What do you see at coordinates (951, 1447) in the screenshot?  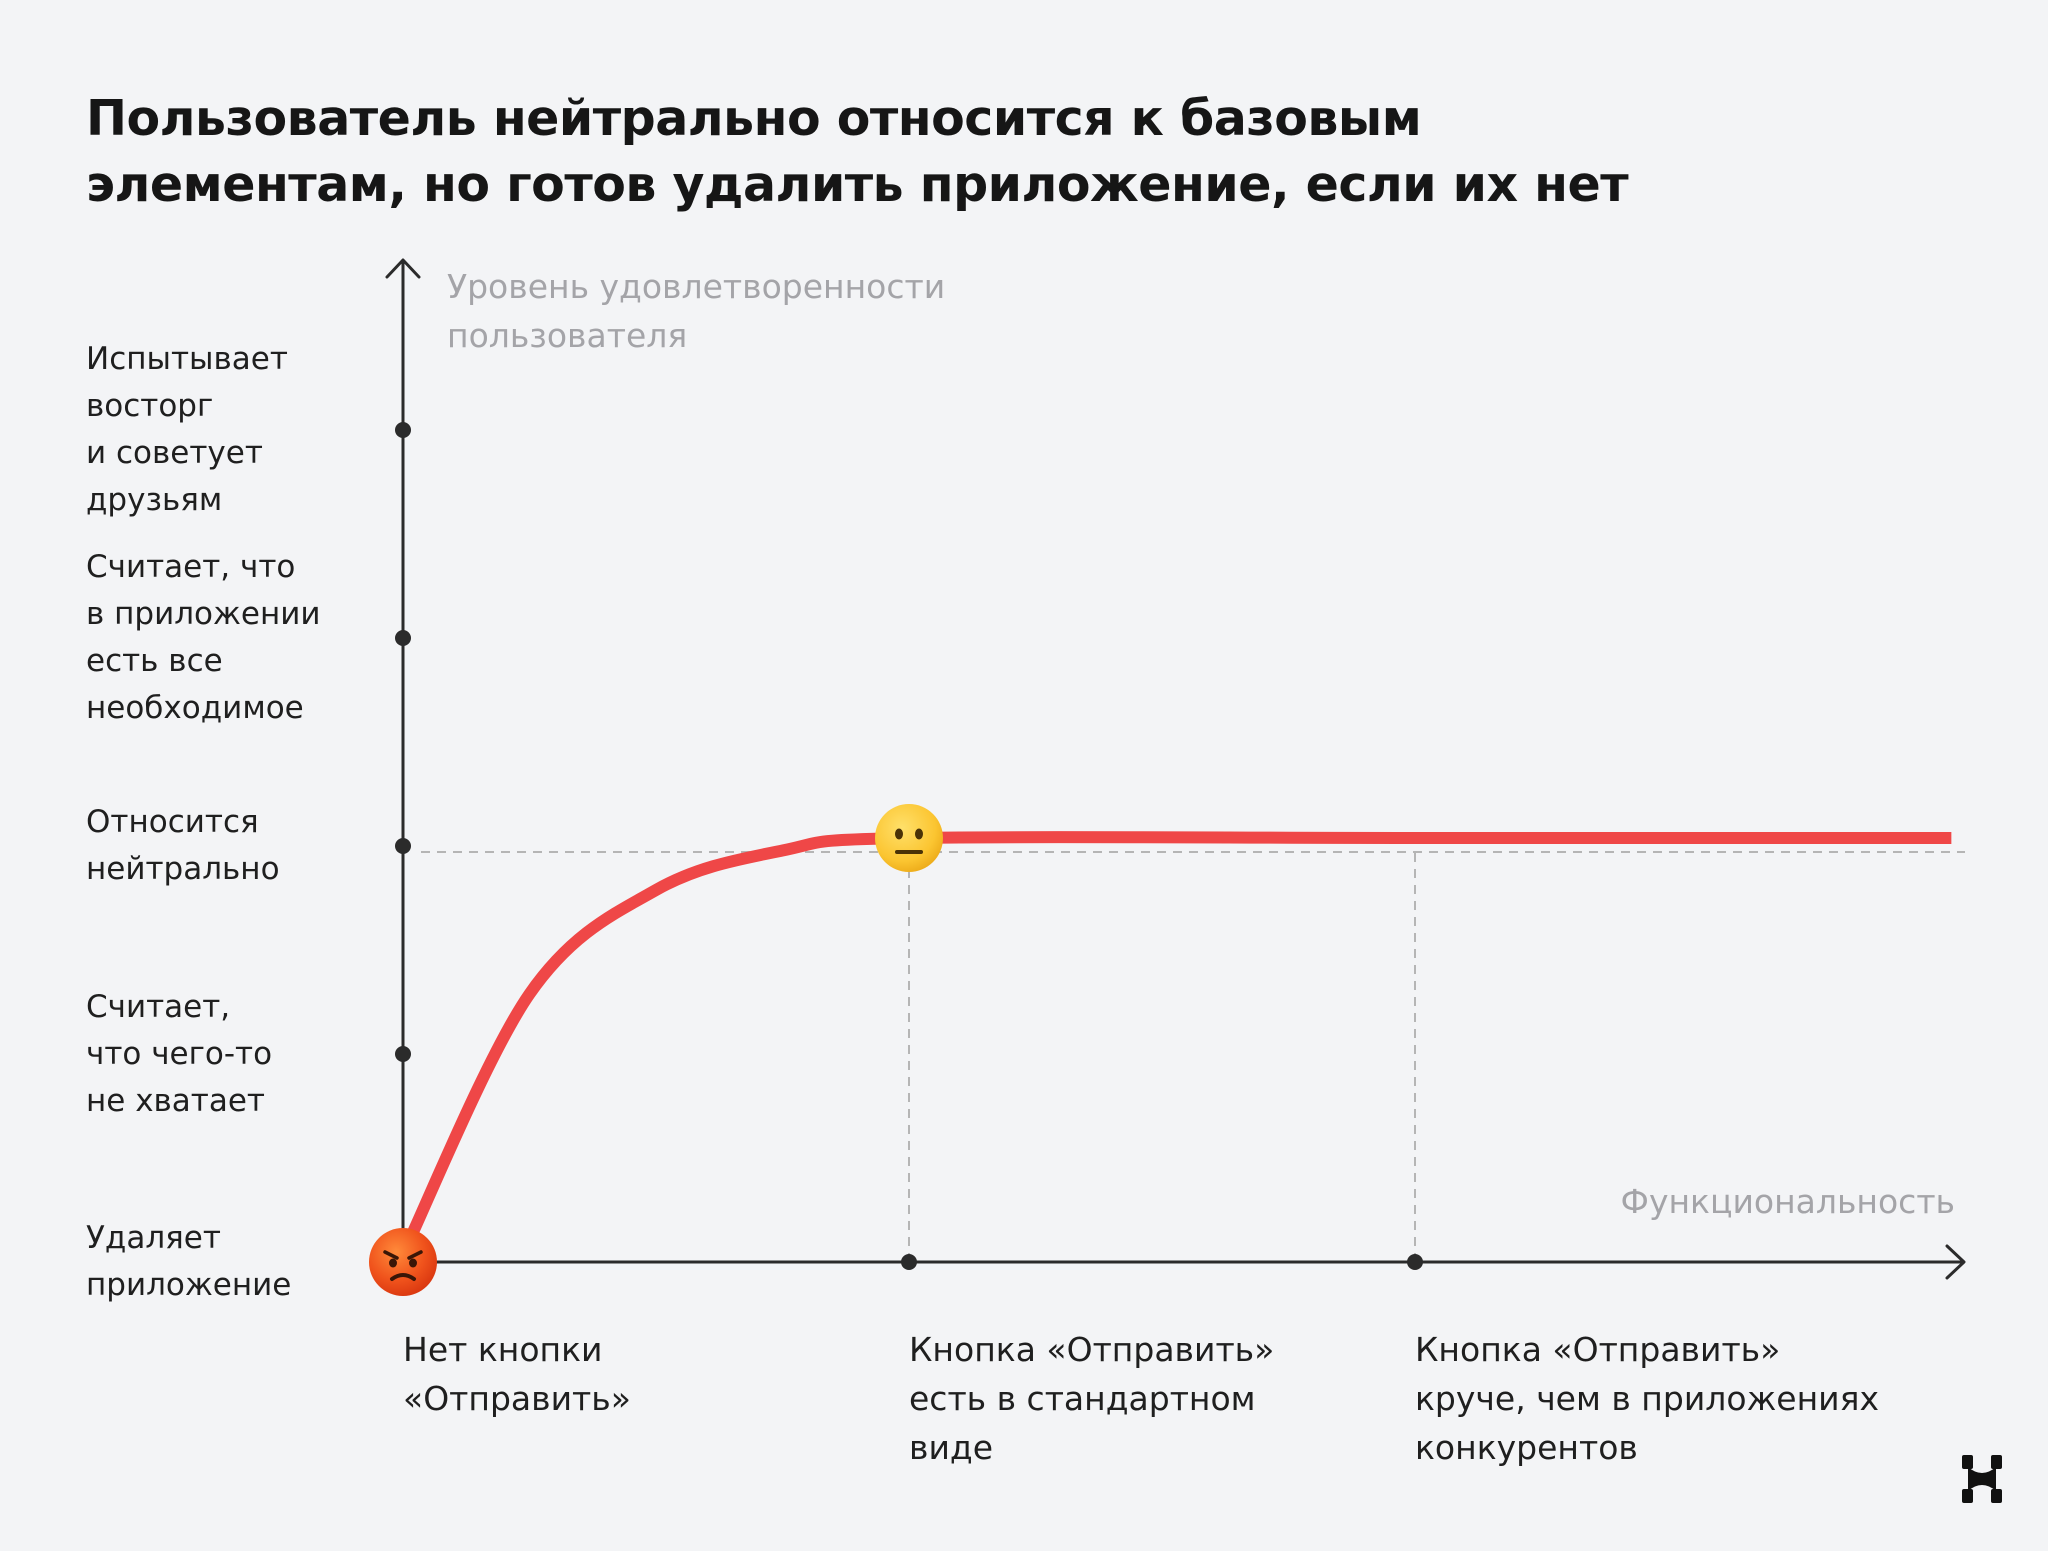 I see `x-point-label-1-line-2: виде` at bounding box center [951, 1447].